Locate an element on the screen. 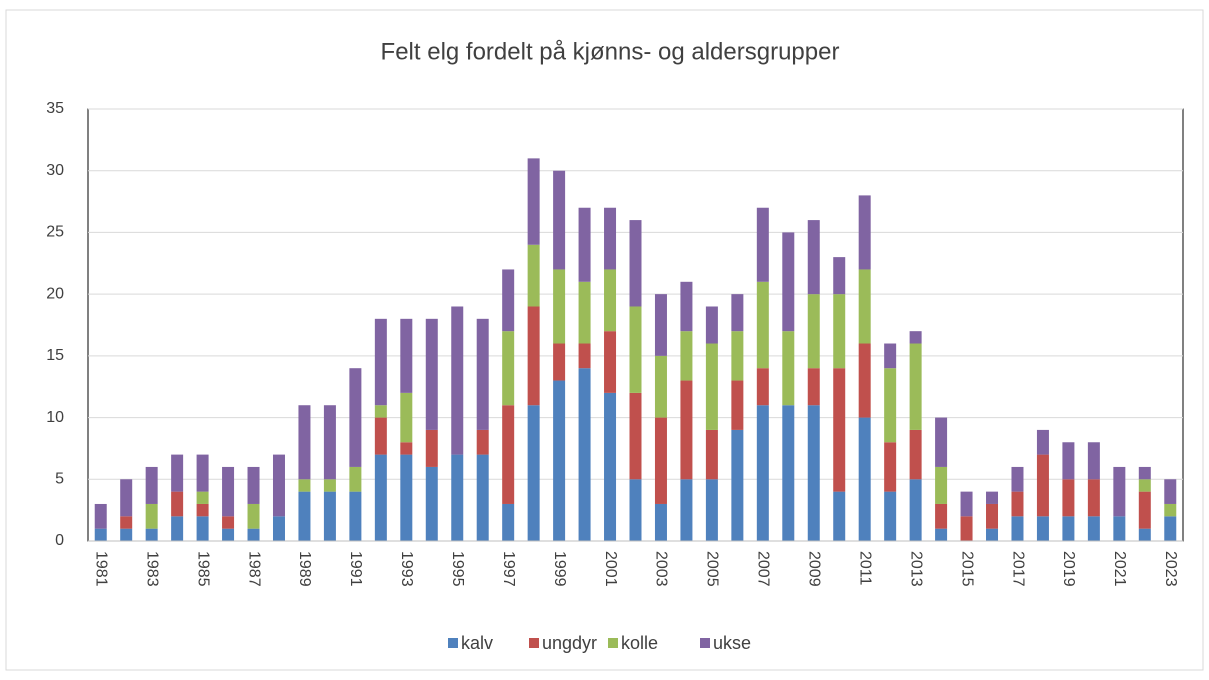 The height and width of the screenshot is (680, 1209). x-tick-label: 1987 is located at coordinates (253, 569).